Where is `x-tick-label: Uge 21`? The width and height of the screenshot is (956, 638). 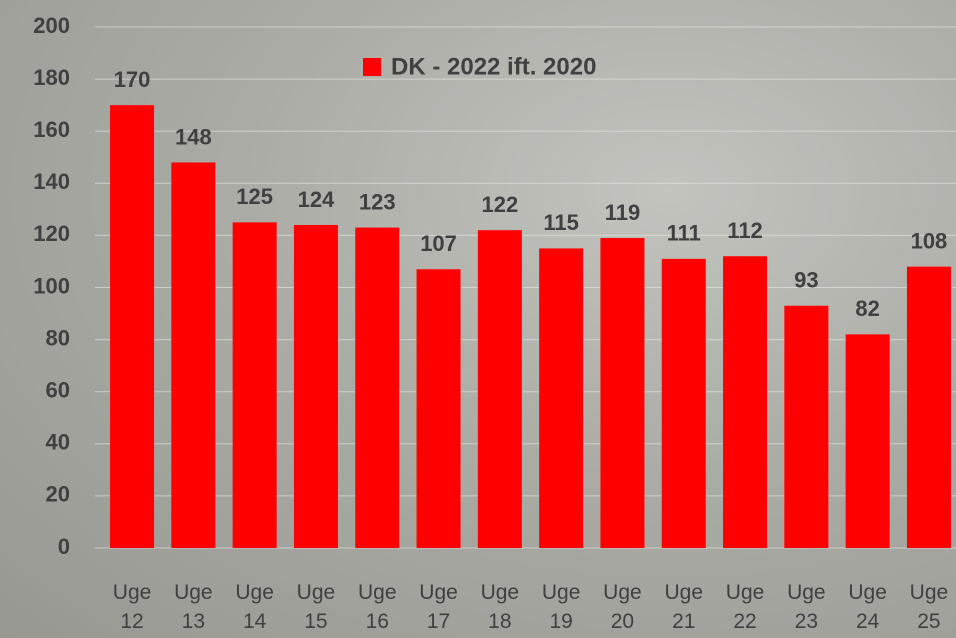
x-tick-label: Uge 21 is located at coordinates (684, 607).